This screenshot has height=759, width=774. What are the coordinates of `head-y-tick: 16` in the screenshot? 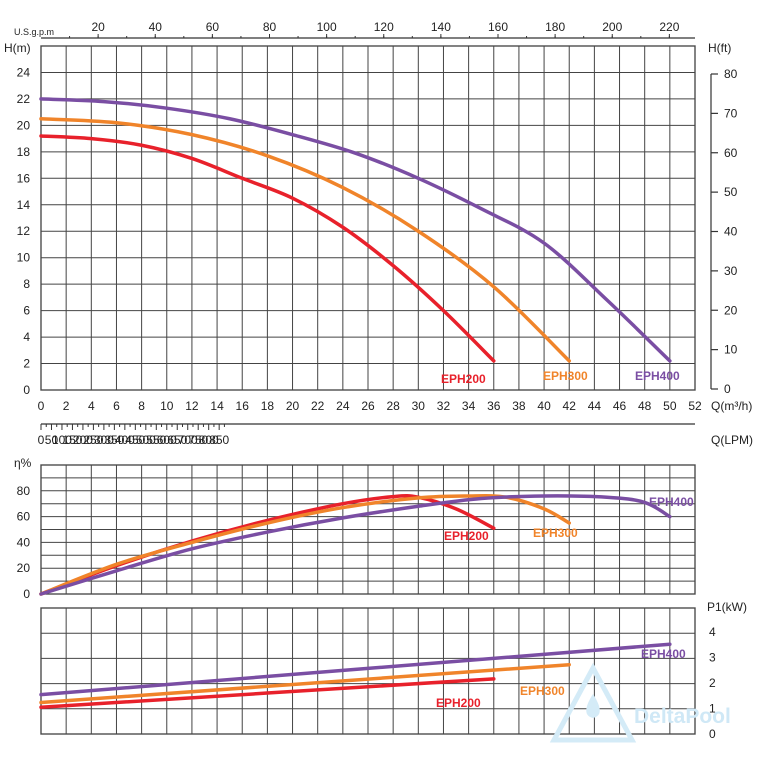 It's located at (24, 178).